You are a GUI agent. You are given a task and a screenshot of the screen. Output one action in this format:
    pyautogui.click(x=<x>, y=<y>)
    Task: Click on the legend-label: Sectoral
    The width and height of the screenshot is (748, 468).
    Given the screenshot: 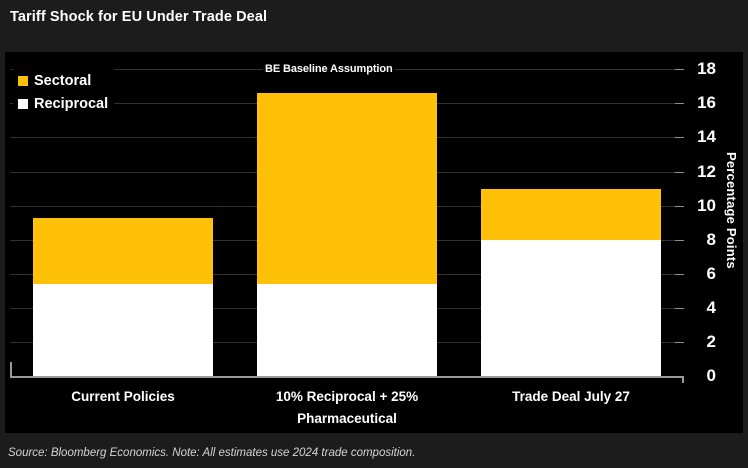 What is the action you would take?
    pyautogui.click(x=63, y=80)
    